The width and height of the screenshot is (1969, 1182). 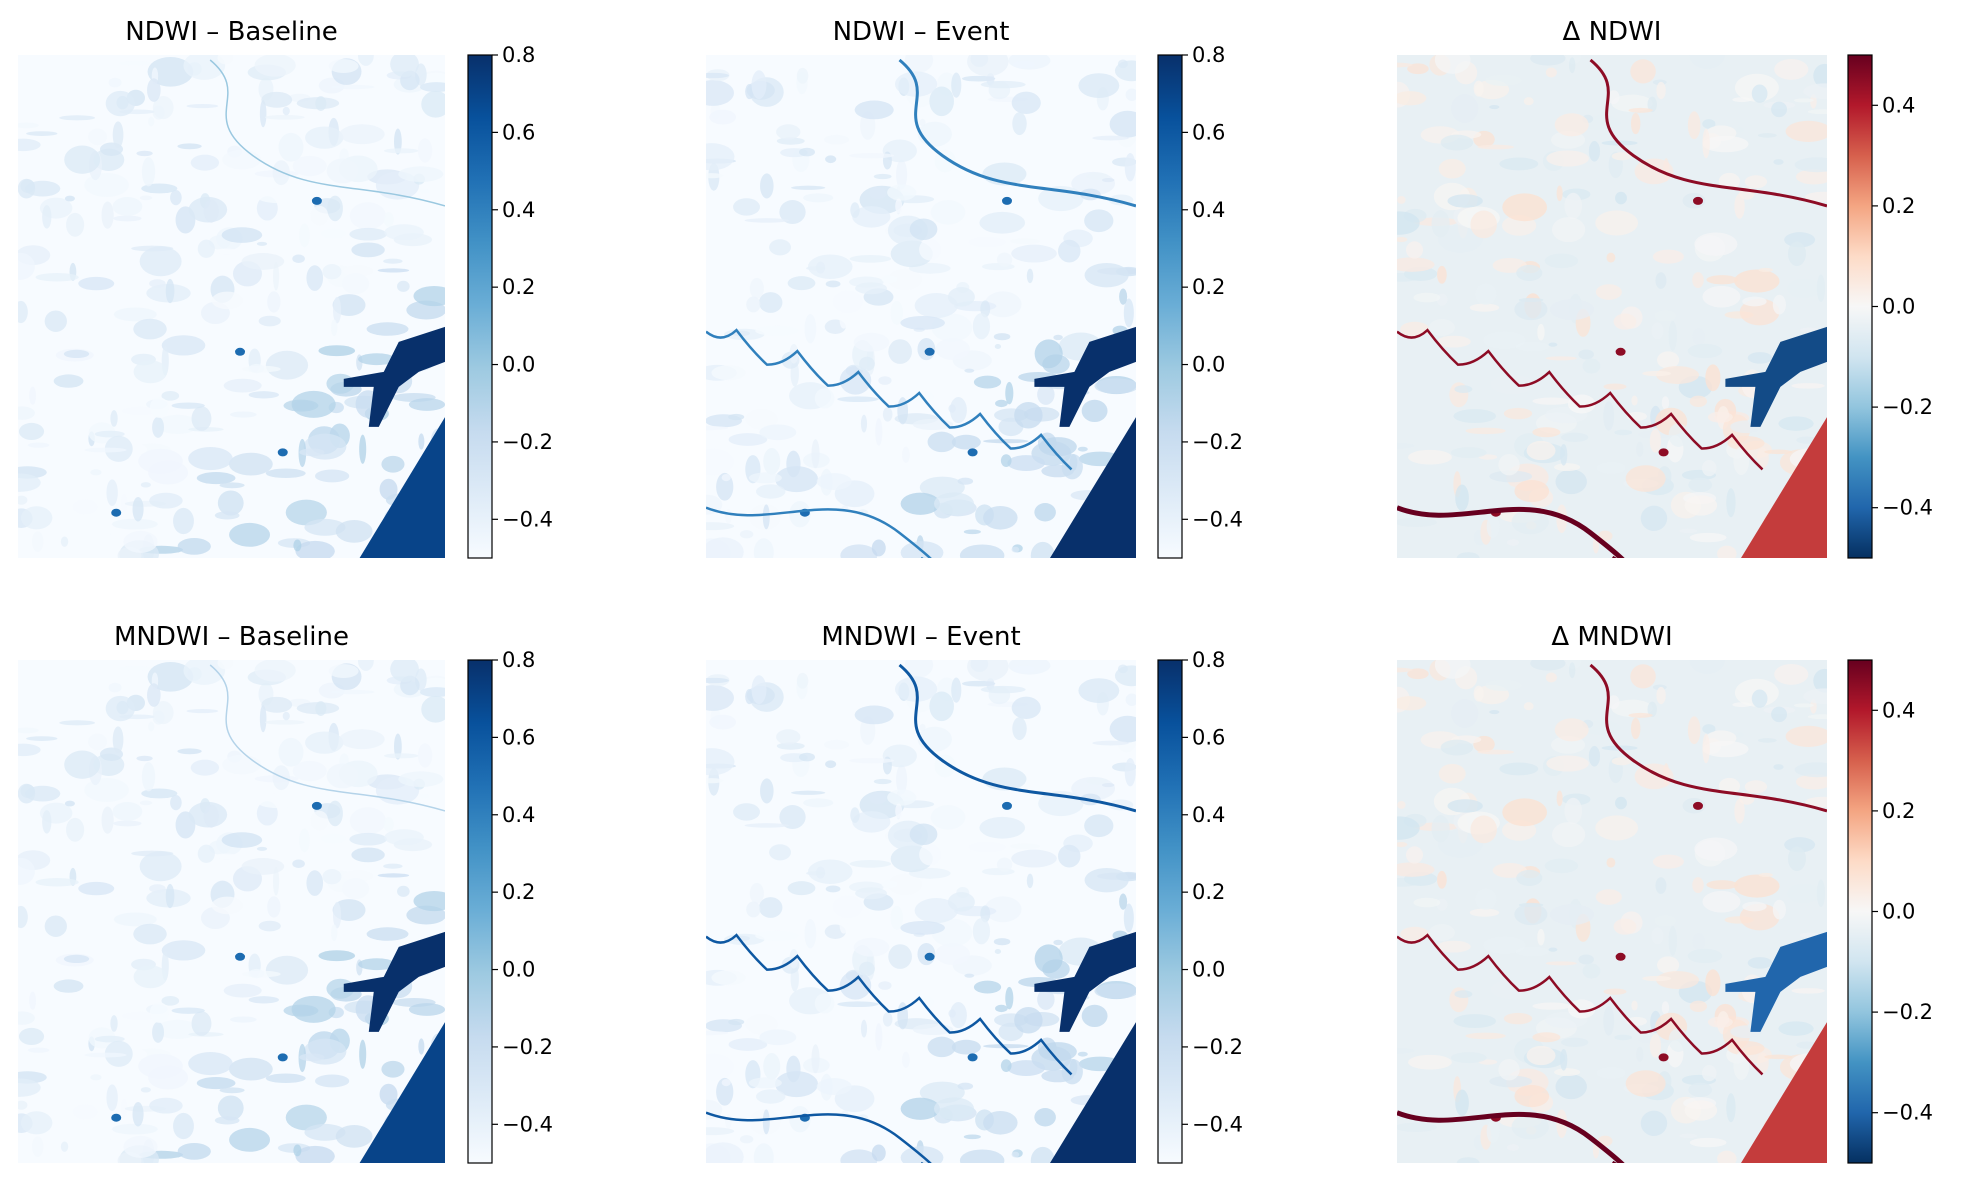 I want to click on panel-delta-ndwi: Δ NDWI −0.4 −0.2 0.0 0.2 0.4, so click(x=1665, y=288).